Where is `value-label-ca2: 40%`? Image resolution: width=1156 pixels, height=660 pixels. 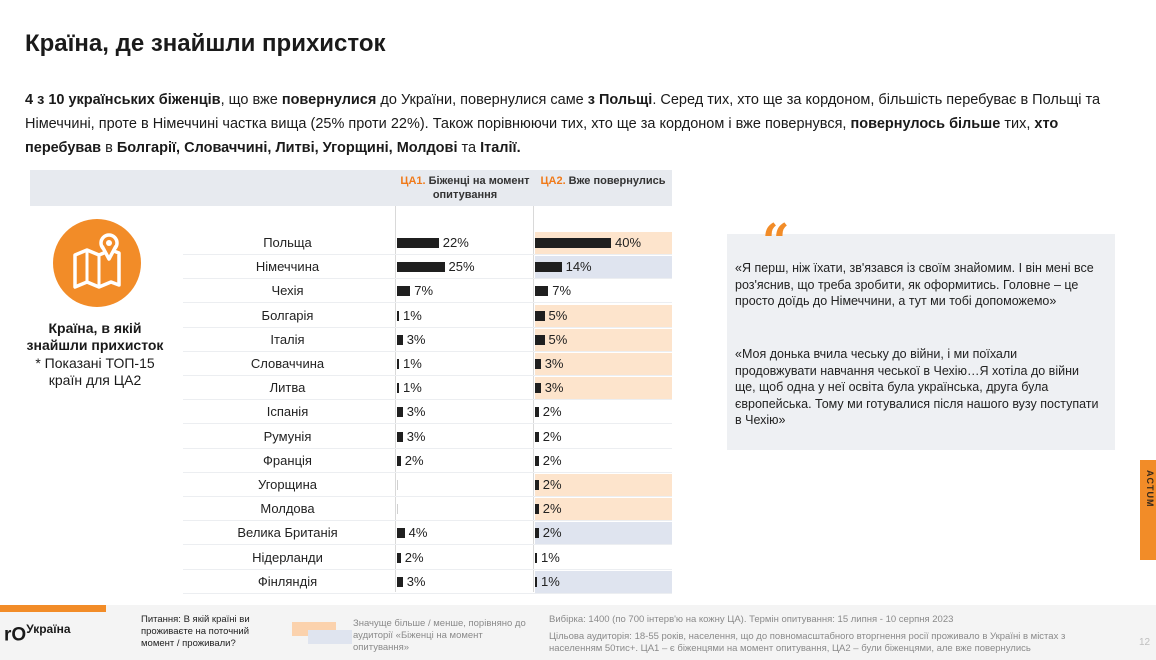
value-label-ca2: 40% is located at coordinates (628, 242).